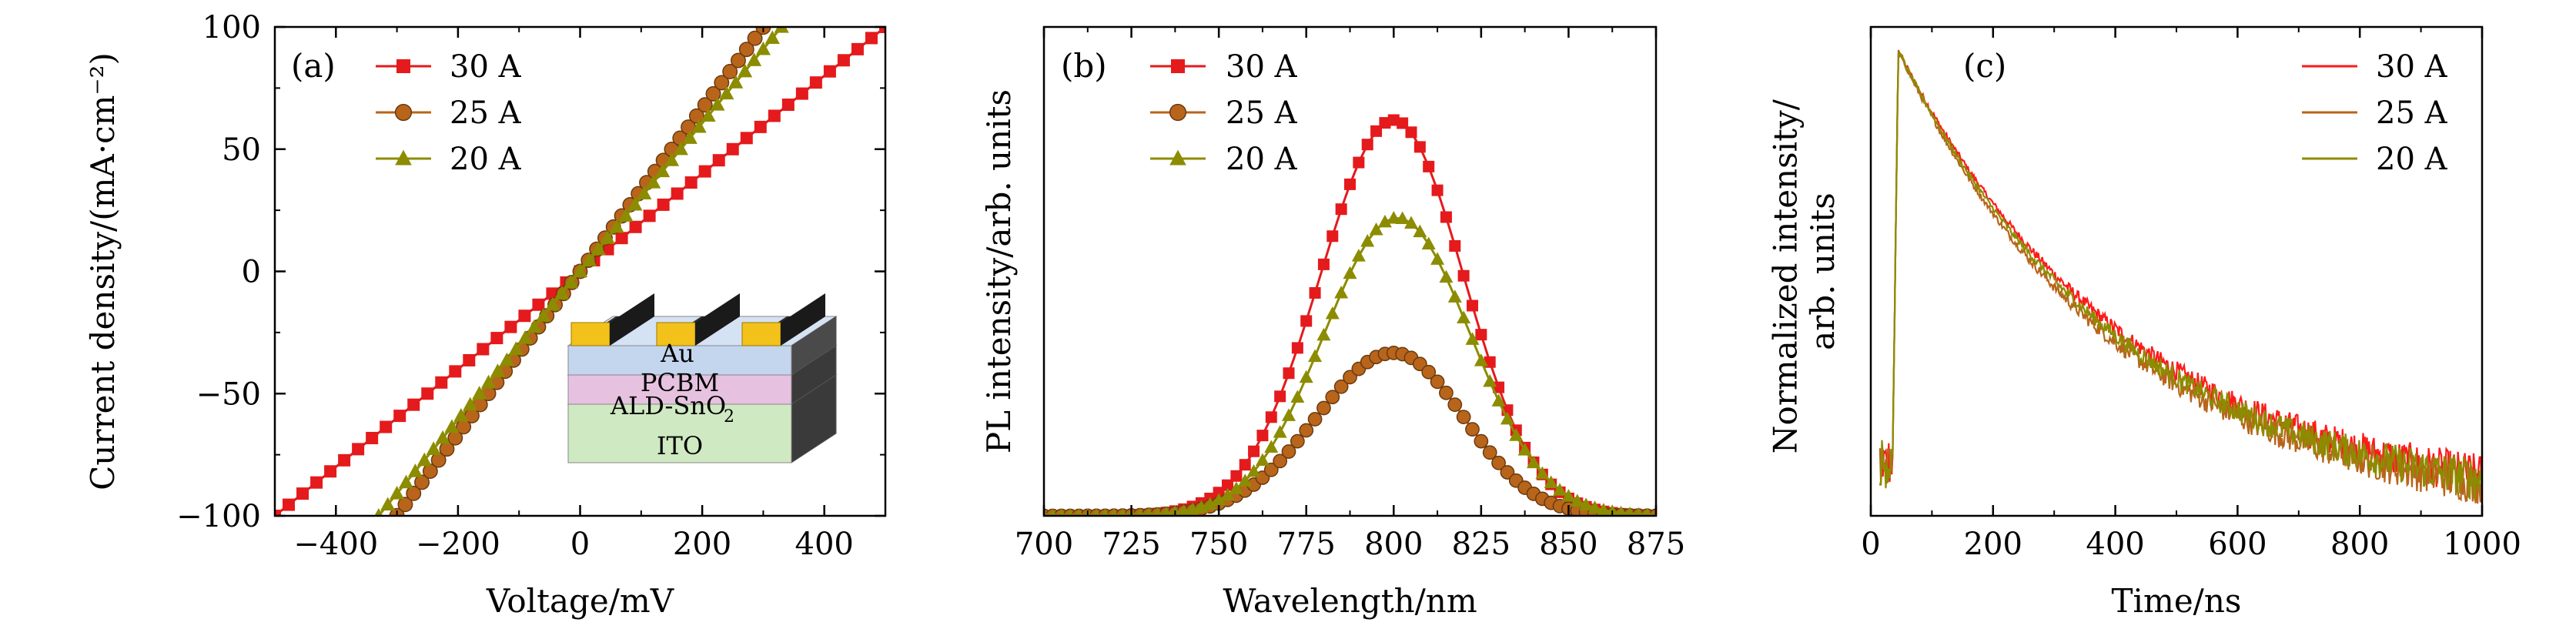  What do you see at coordinates (680, 445) in the screenshot?
I see `inset-label-ito: ITO` at bounding box center [680, 445].